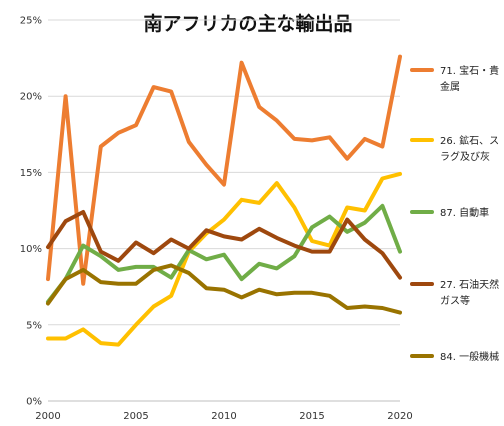 Image resolution: width=504 pixels, height=426 pixels. Describe the element at coordinates (34, 325) in the screenshot. I see `y-tick-label: 5%` at that location.